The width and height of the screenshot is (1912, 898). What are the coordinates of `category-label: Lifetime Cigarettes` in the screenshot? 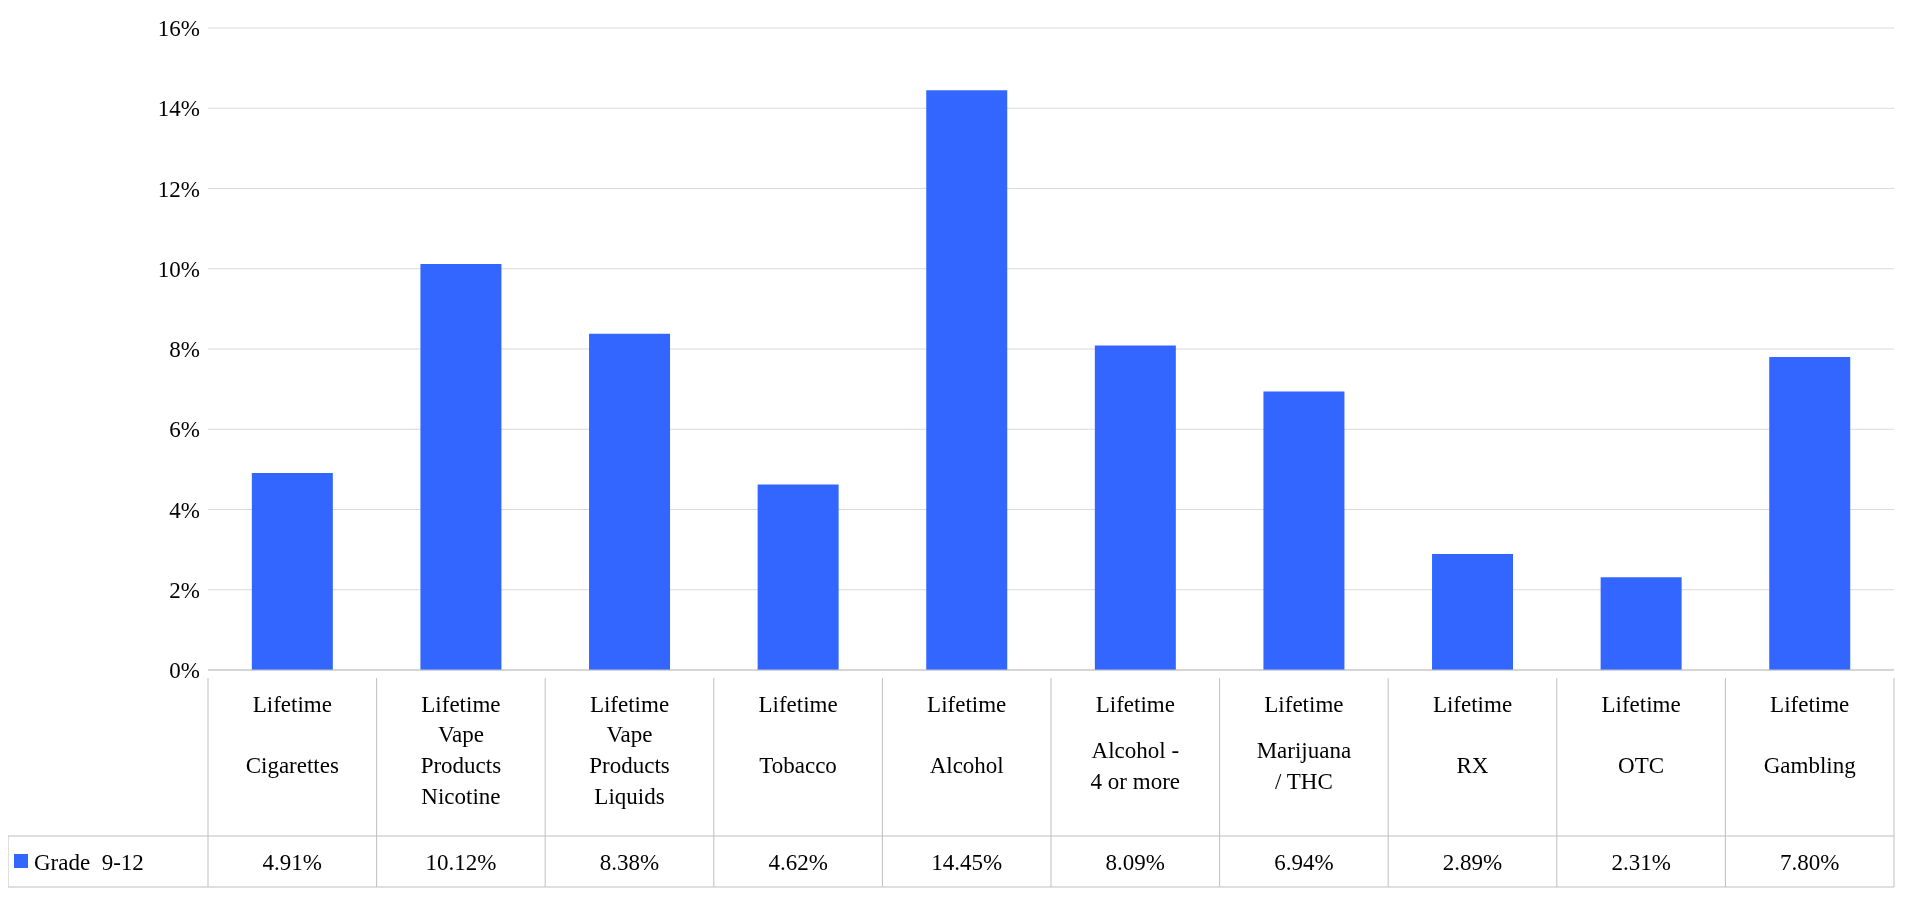 It's located at (292, 735).